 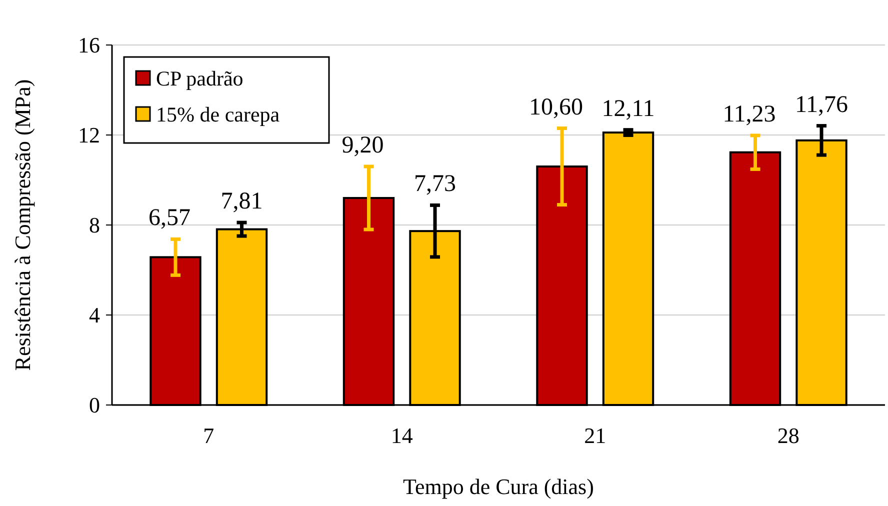 I want to click on data-label: 9,20, so click(x=363, y=145).